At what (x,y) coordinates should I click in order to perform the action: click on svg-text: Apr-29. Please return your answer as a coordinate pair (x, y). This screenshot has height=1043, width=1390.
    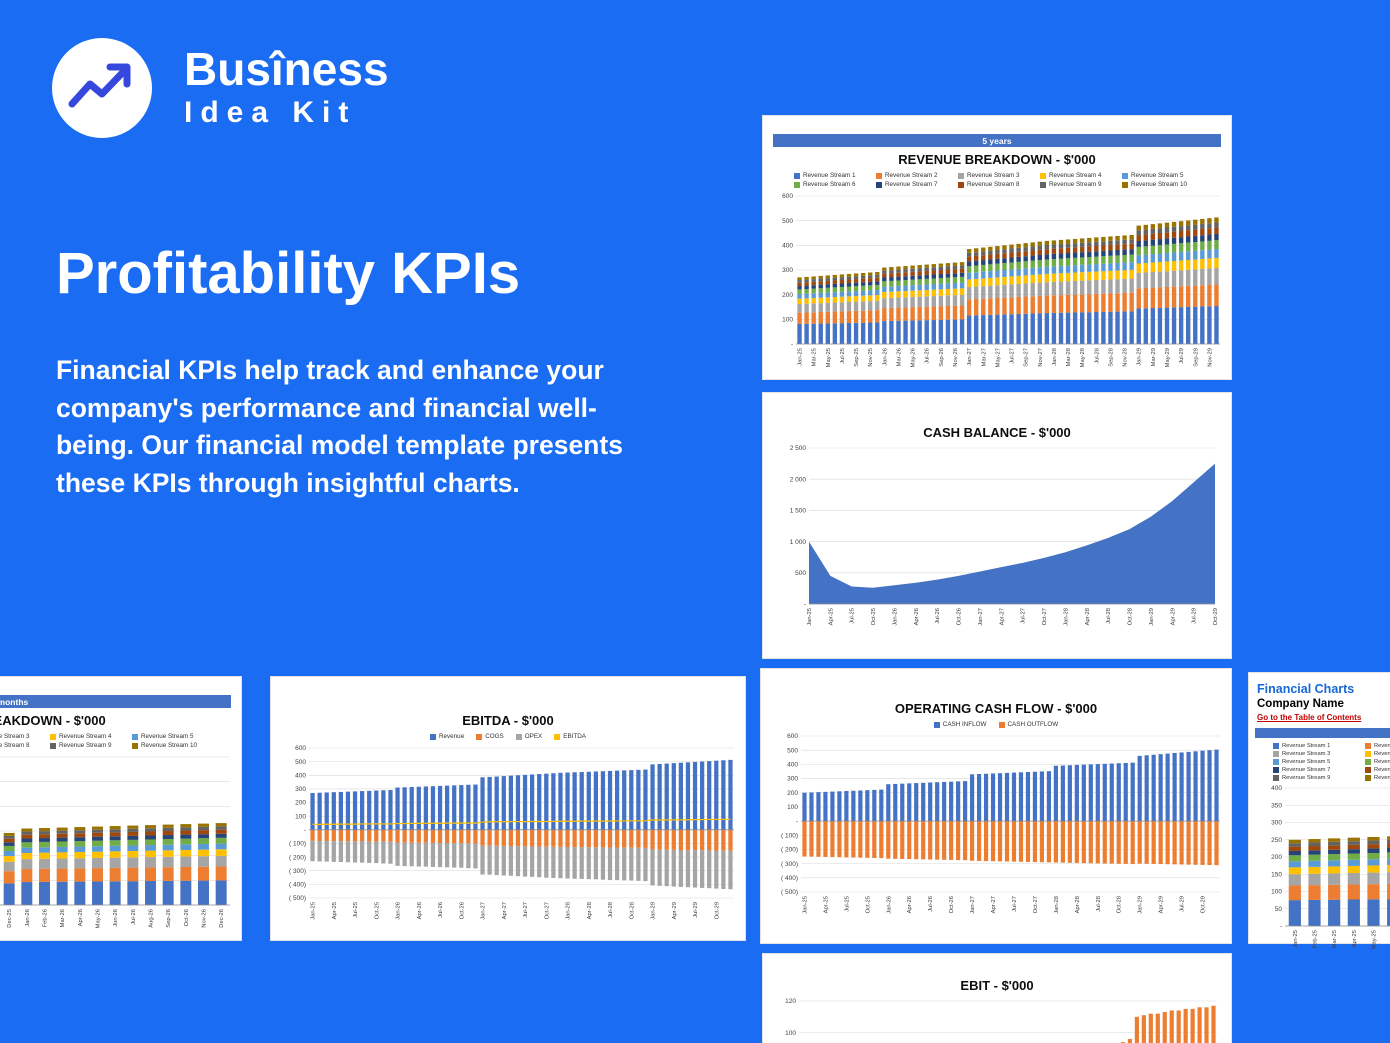
    Looking at the image, I should click on (675, 910).